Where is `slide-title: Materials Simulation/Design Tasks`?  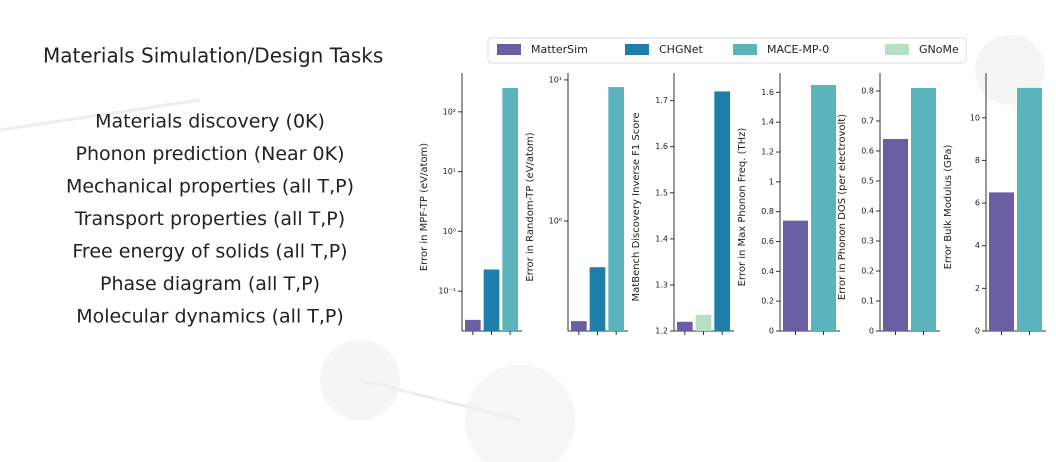 slide-title: Materials Simulation/Design Tasks is located at coordinates (213, 56).